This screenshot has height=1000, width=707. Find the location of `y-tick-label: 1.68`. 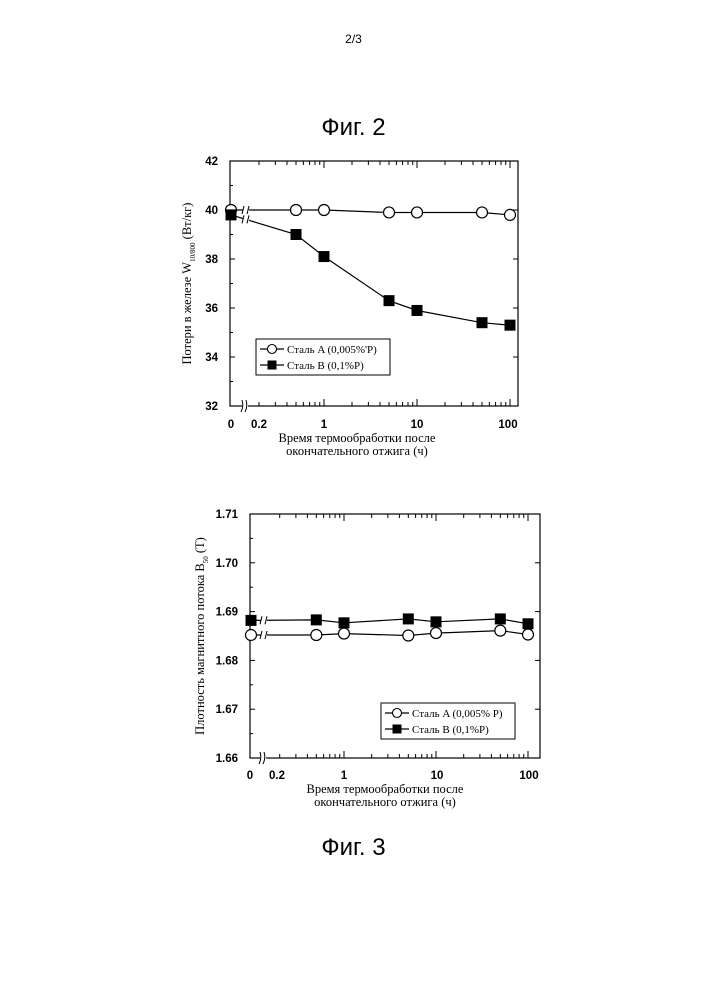

y-tick-label: 1.68 is located at coordinates (227, 661).